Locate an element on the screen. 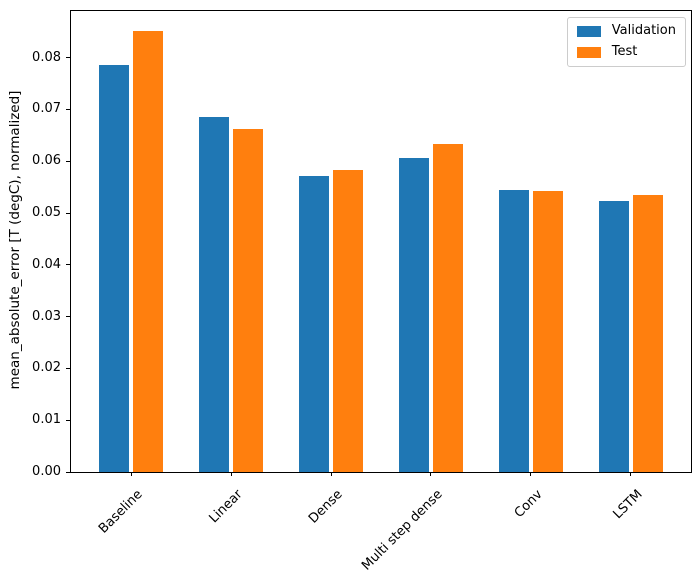 This screenshot has width=700, height=582. chart-legend: Validation Test is located at coordinates (626, 42).